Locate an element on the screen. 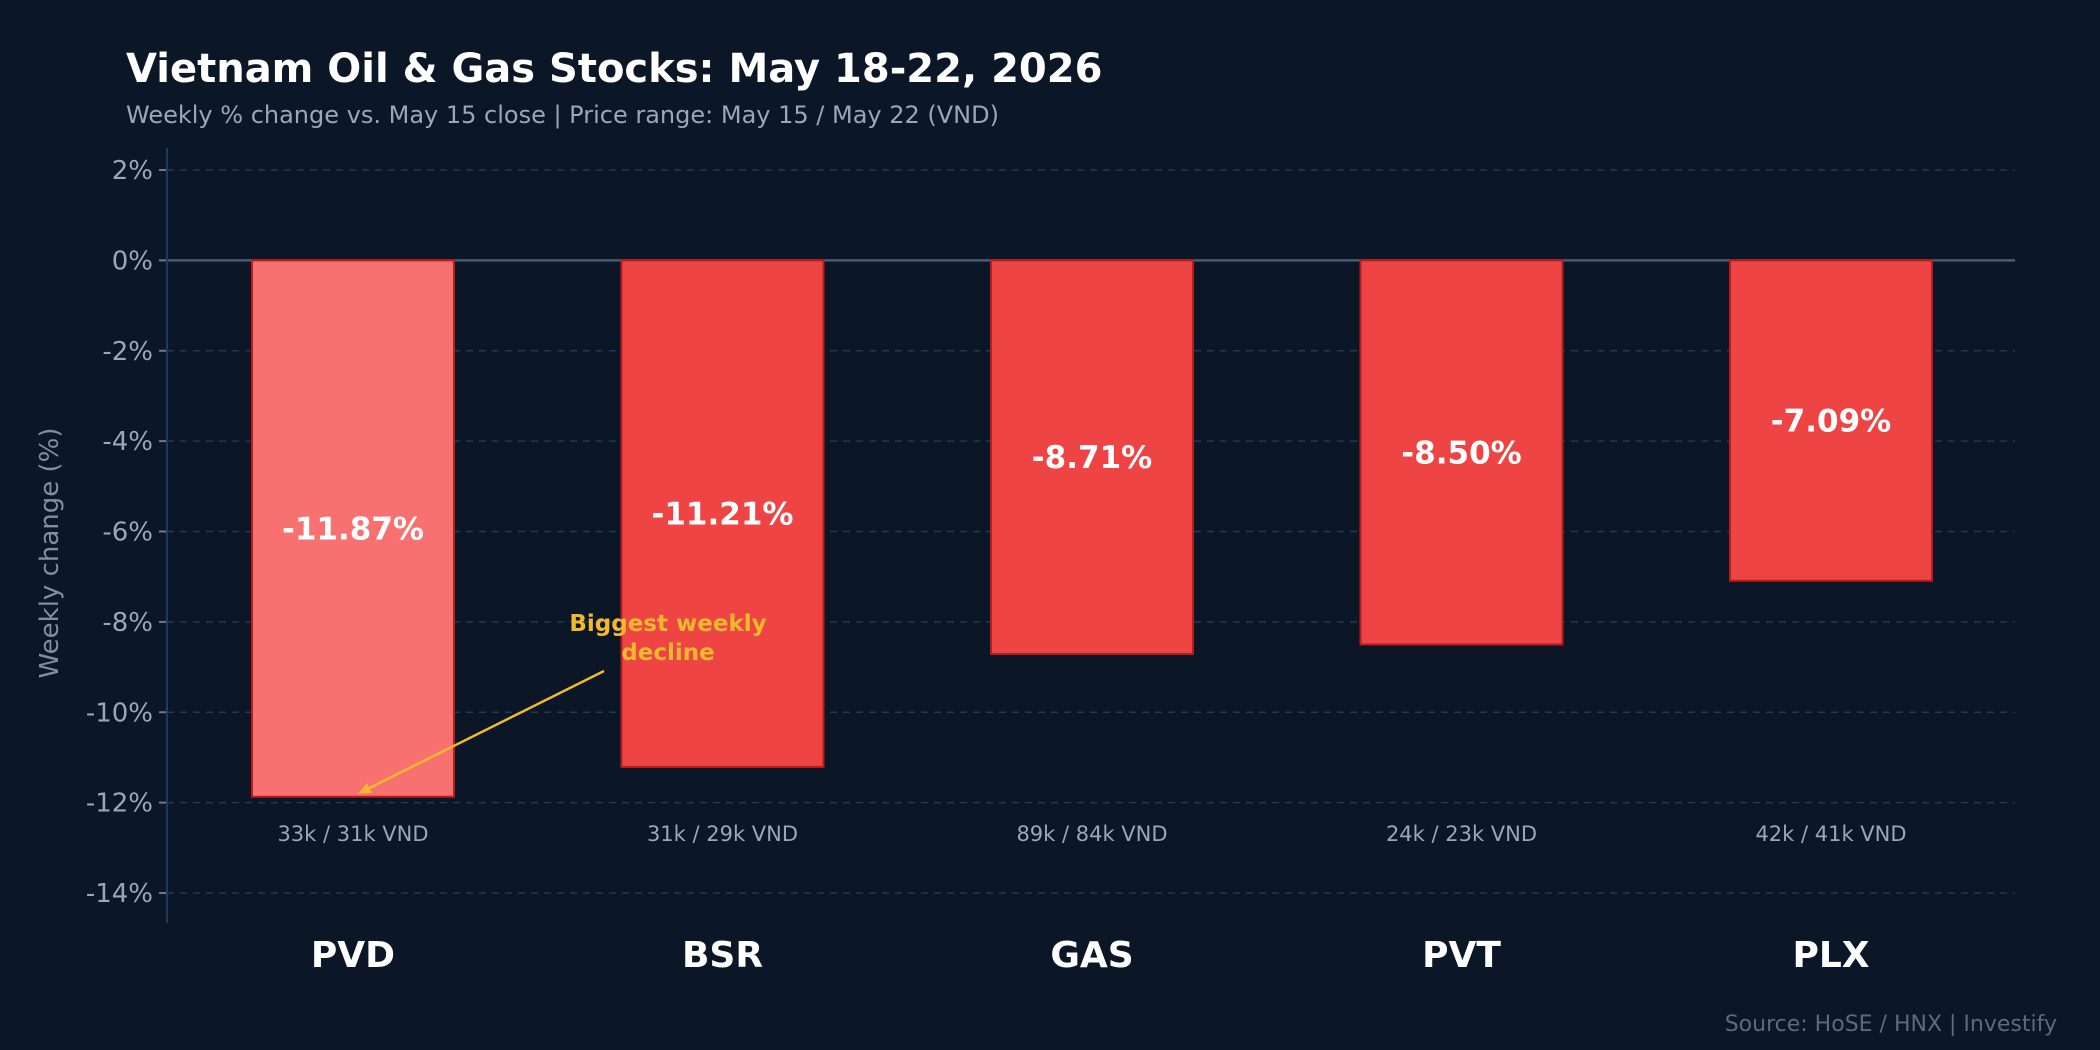  x-tick-label: PVD is located at coordinates (353, 955).